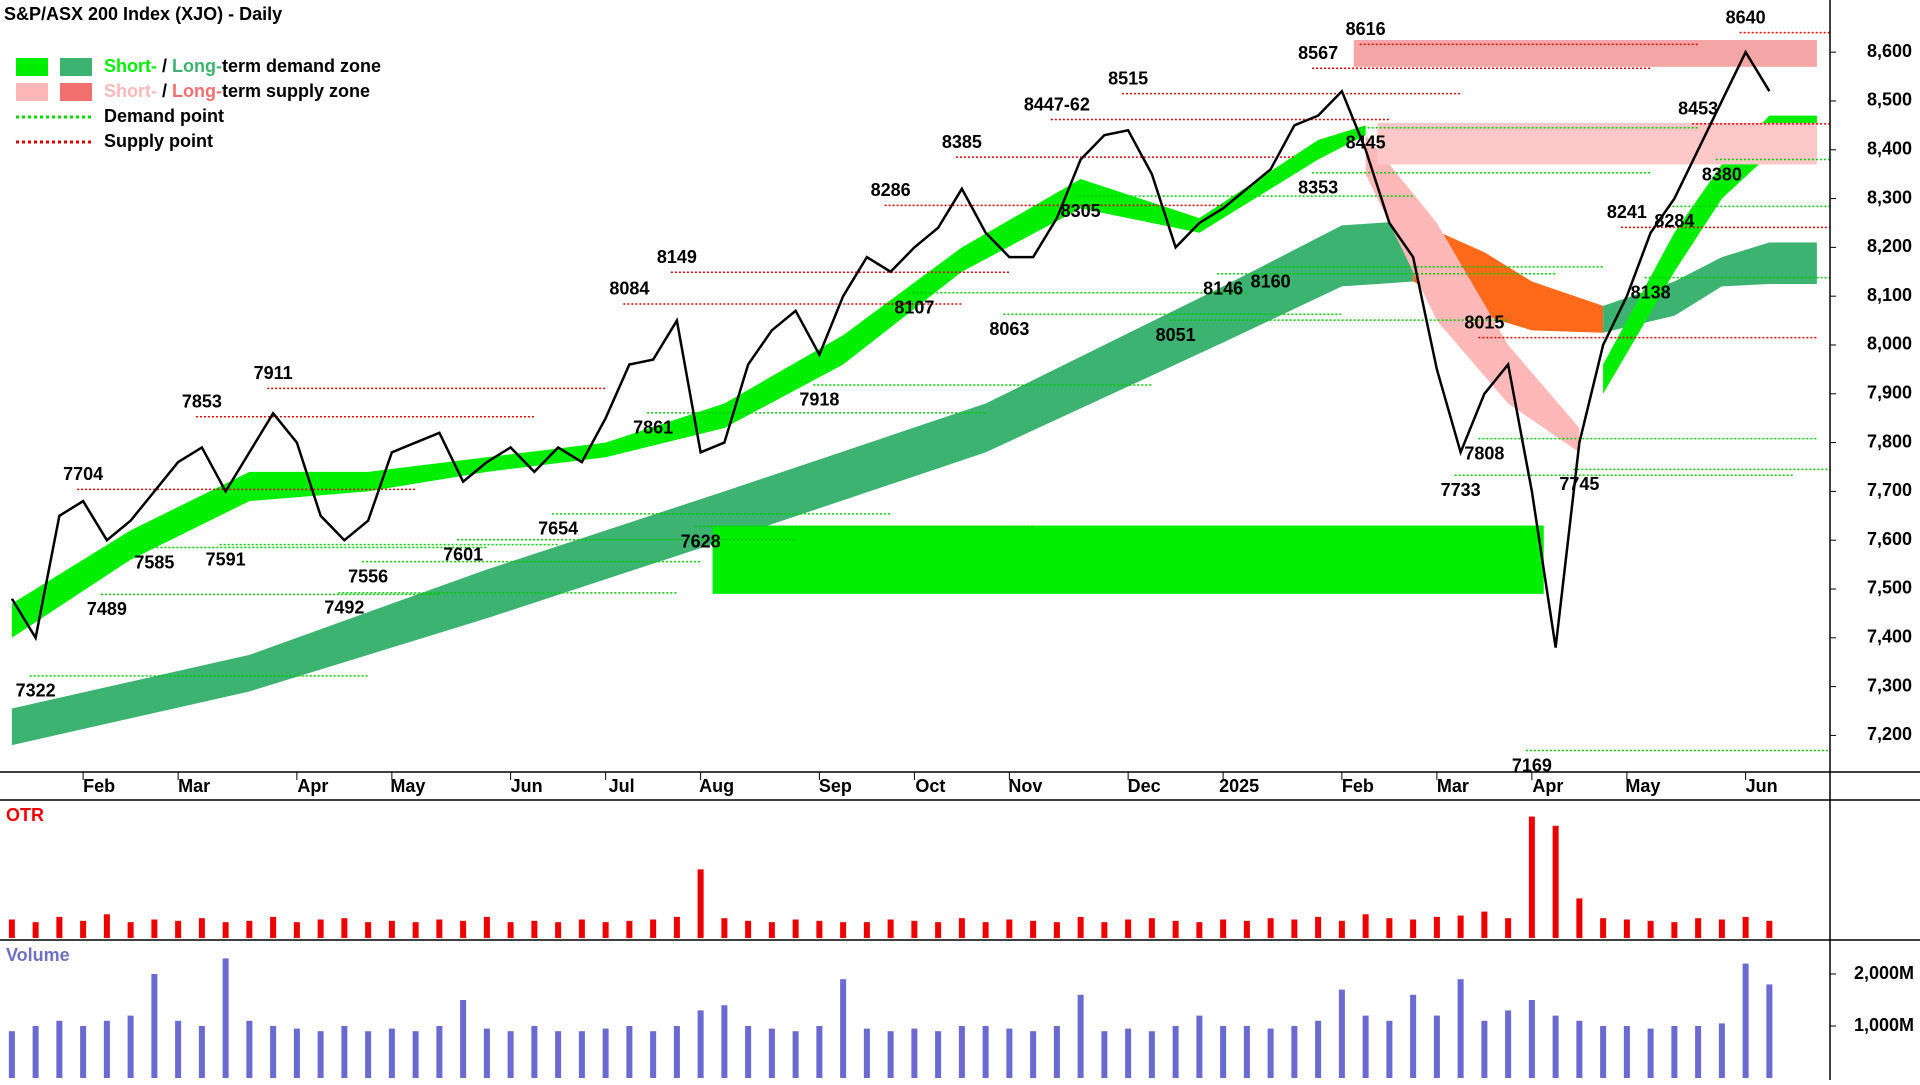 The width and height of the screenshot is (1920, 1085). I want to click on pivot-label: 8353, so click(1318, 187).